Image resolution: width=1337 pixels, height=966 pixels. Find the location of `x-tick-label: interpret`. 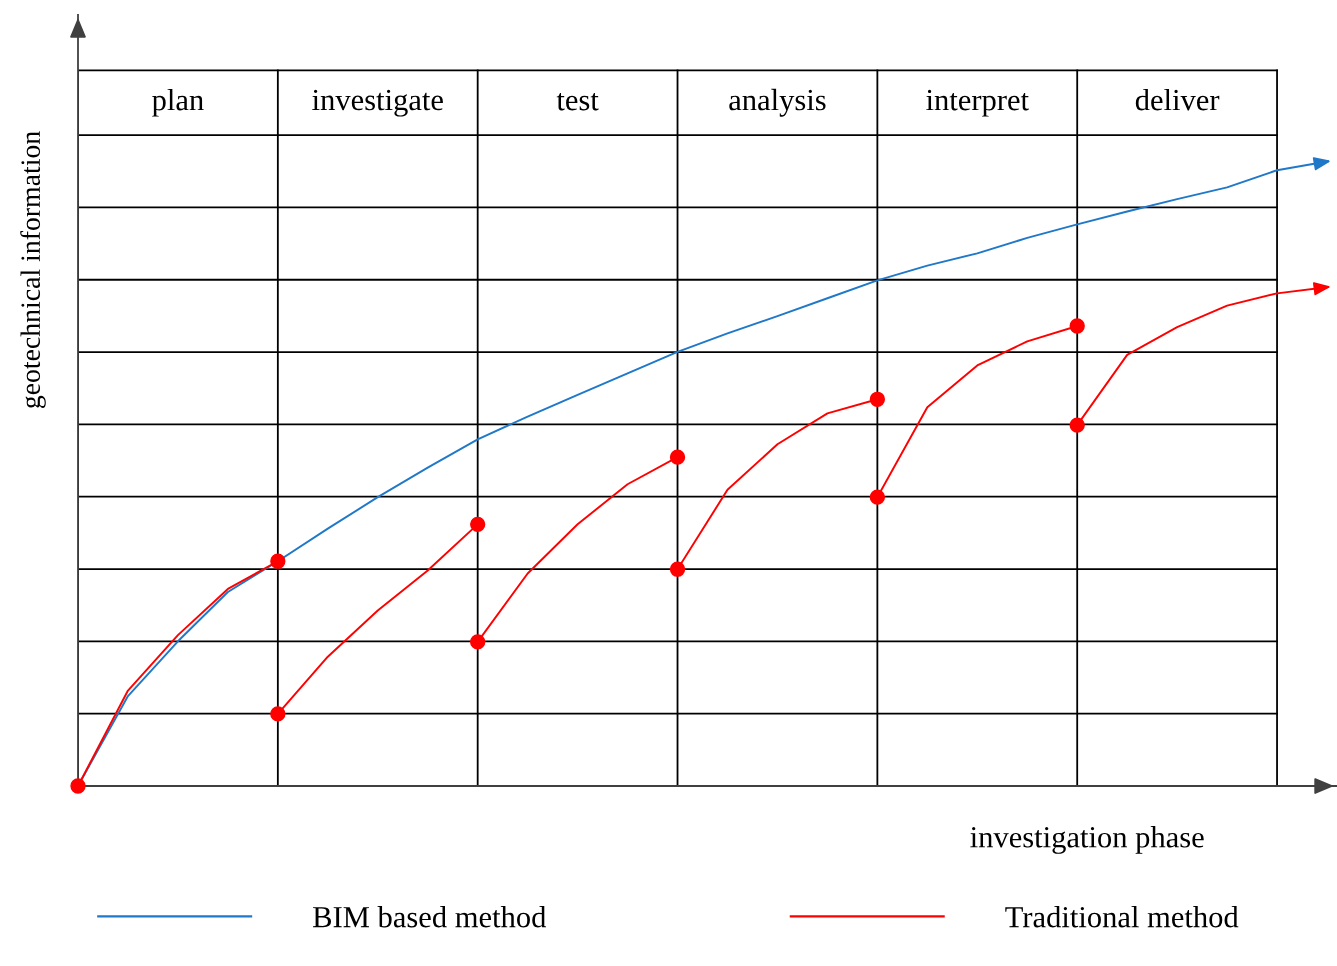

x-tick-label: interpret is located at coordinates (977, 103).